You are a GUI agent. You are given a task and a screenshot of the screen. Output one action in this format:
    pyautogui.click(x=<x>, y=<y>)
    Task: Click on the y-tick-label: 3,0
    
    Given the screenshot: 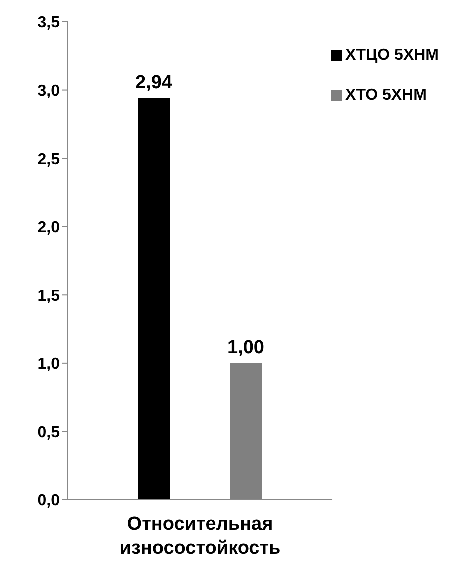 What is the action you would take?
    pyautogui.click(x=49, y=91)
    